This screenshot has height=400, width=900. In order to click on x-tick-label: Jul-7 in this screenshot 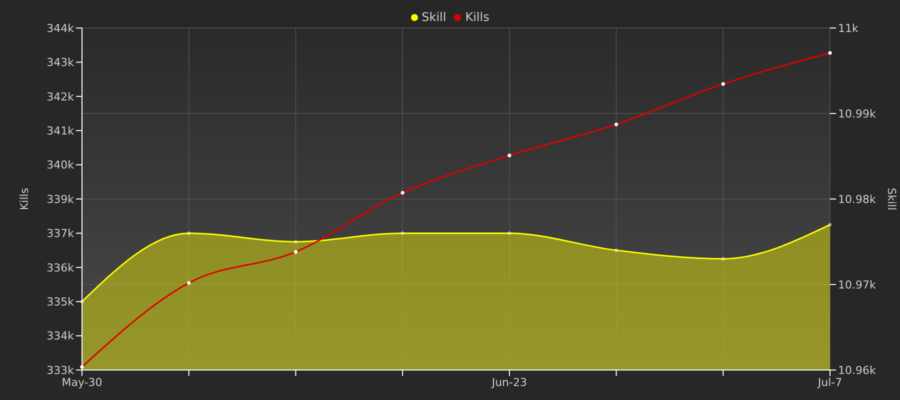, I will do `click(829, 382)`.